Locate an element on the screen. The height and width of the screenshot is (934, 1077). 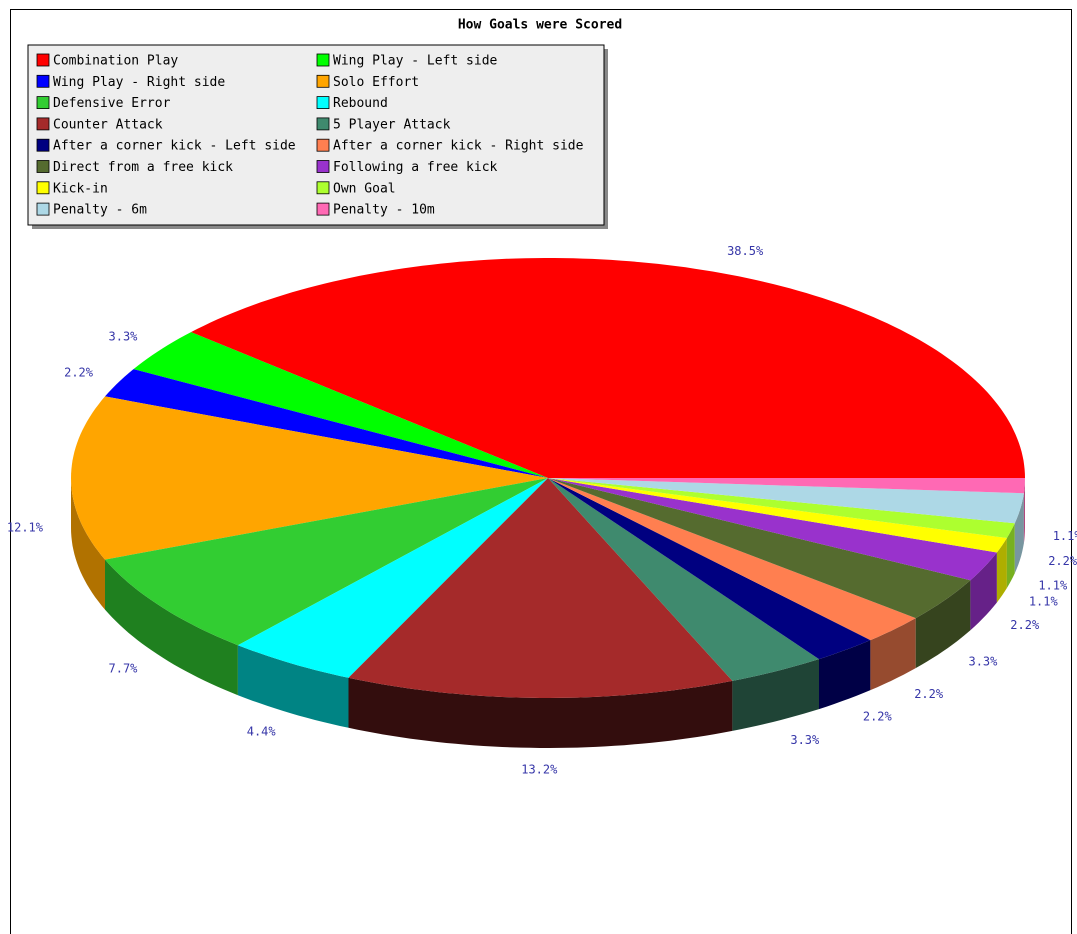
legend-label: Rebound is located at coordinates (360, 103).